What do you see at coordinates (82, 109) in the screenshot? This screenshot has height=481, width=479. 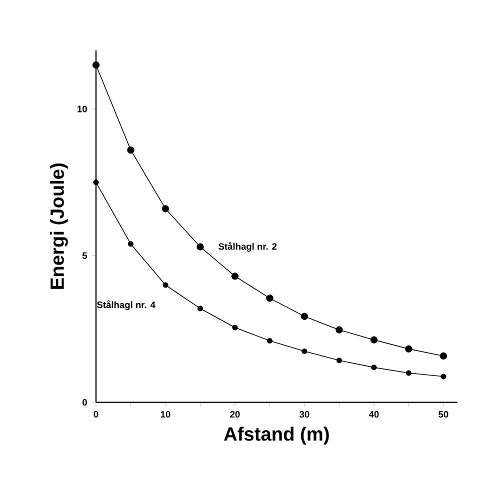 I see `y-tick-label: 10` at bounding box center [82, 109].